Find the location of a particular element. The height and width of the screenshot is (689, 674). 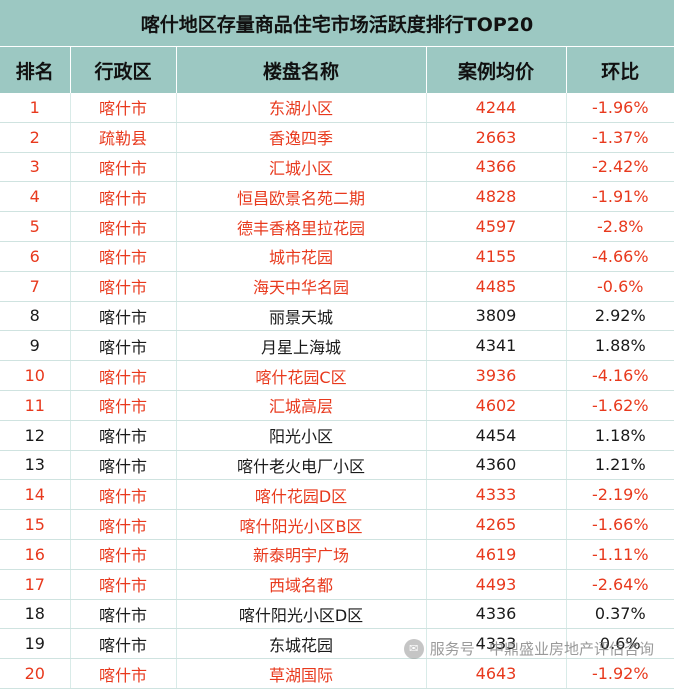

cell-name: 月星上海城 is located at coordinates (301, 346).